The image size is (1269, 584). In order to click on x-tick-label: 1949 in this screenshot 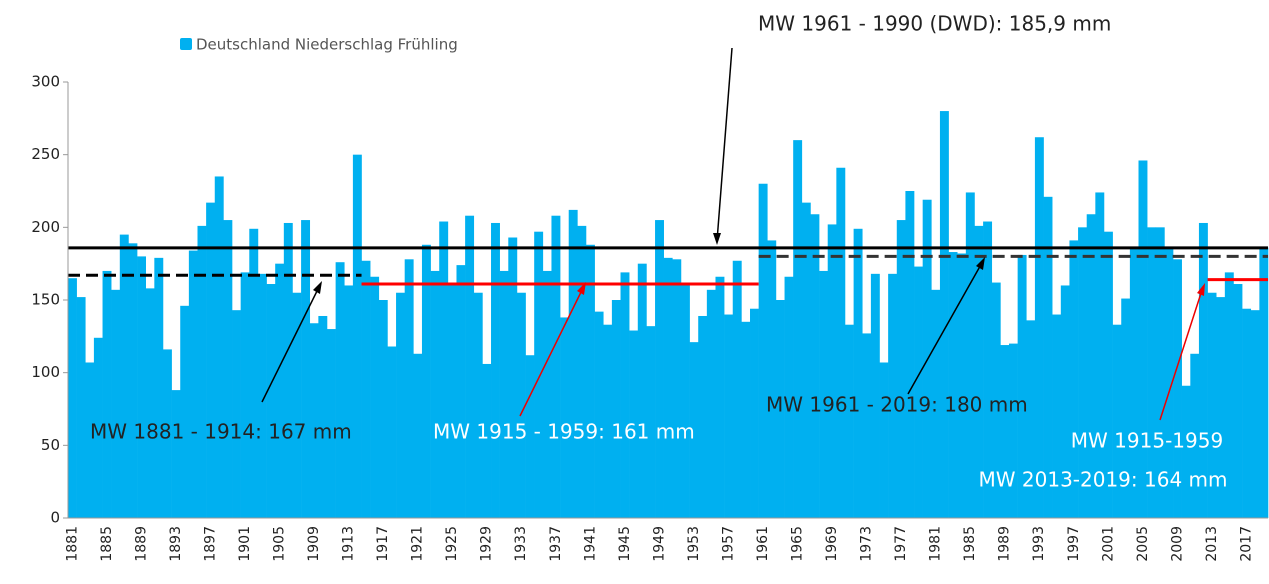, I will do `click(659, 544)`.